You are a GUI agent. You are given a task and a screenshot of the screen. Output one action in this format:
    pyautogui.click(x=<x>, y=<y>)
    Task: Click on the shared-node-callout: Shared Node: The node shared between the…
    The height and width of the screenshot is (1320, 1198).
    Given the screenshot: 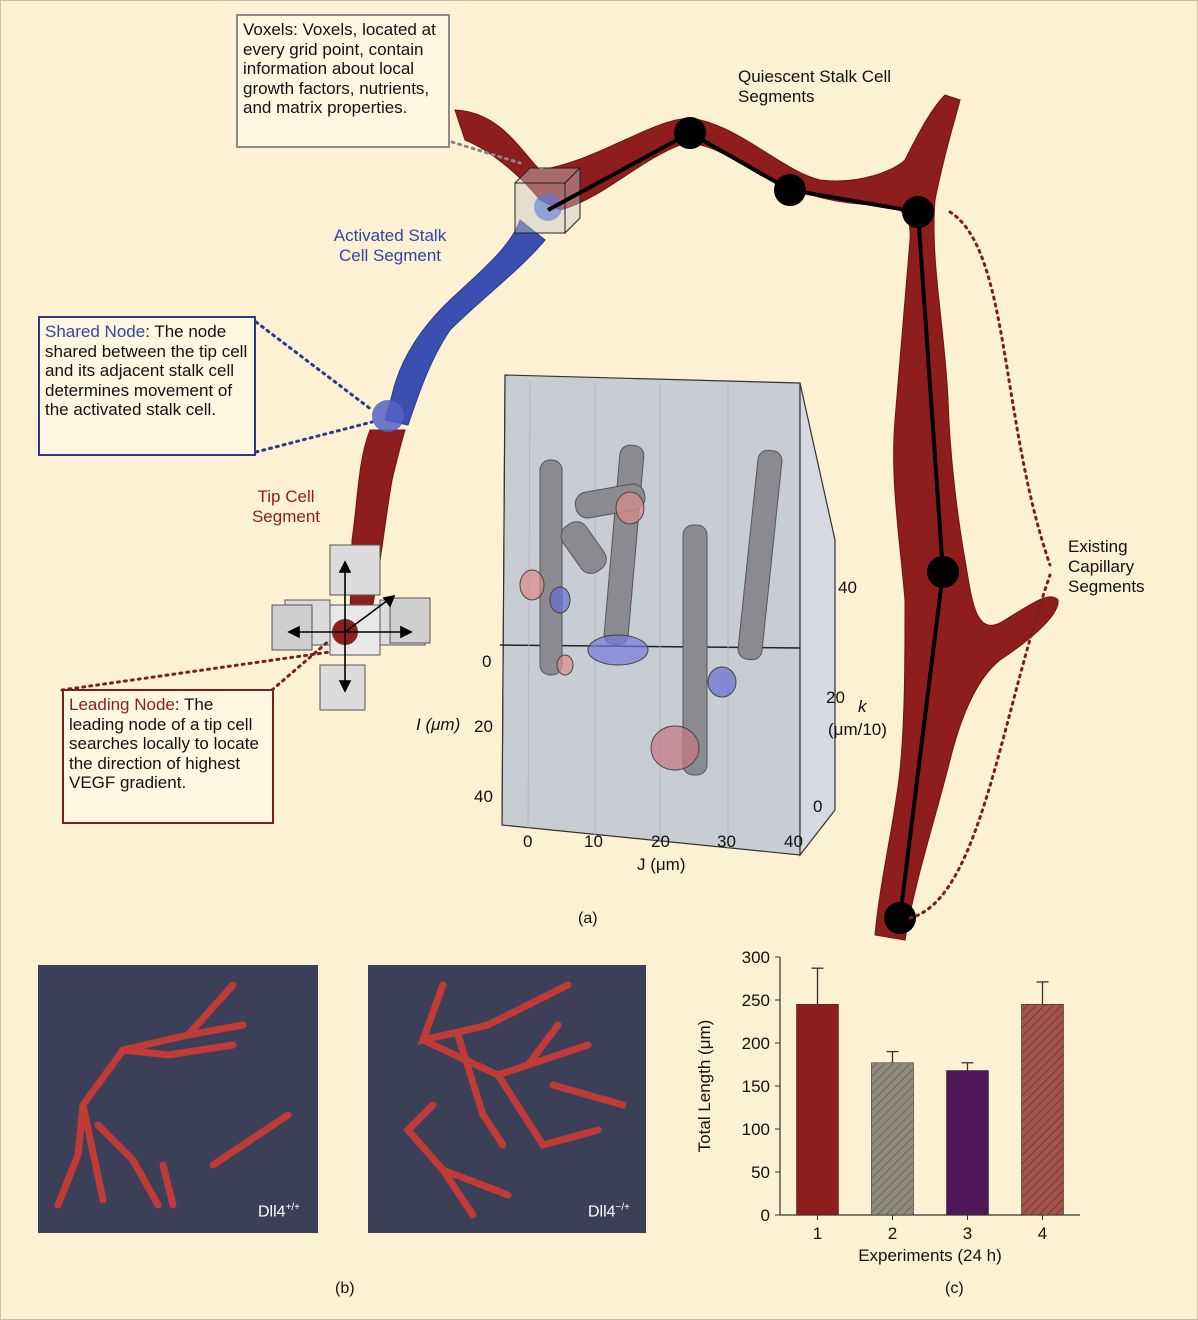 What is the action you would take?
    pyautogui.click(x=147, y=386)
    